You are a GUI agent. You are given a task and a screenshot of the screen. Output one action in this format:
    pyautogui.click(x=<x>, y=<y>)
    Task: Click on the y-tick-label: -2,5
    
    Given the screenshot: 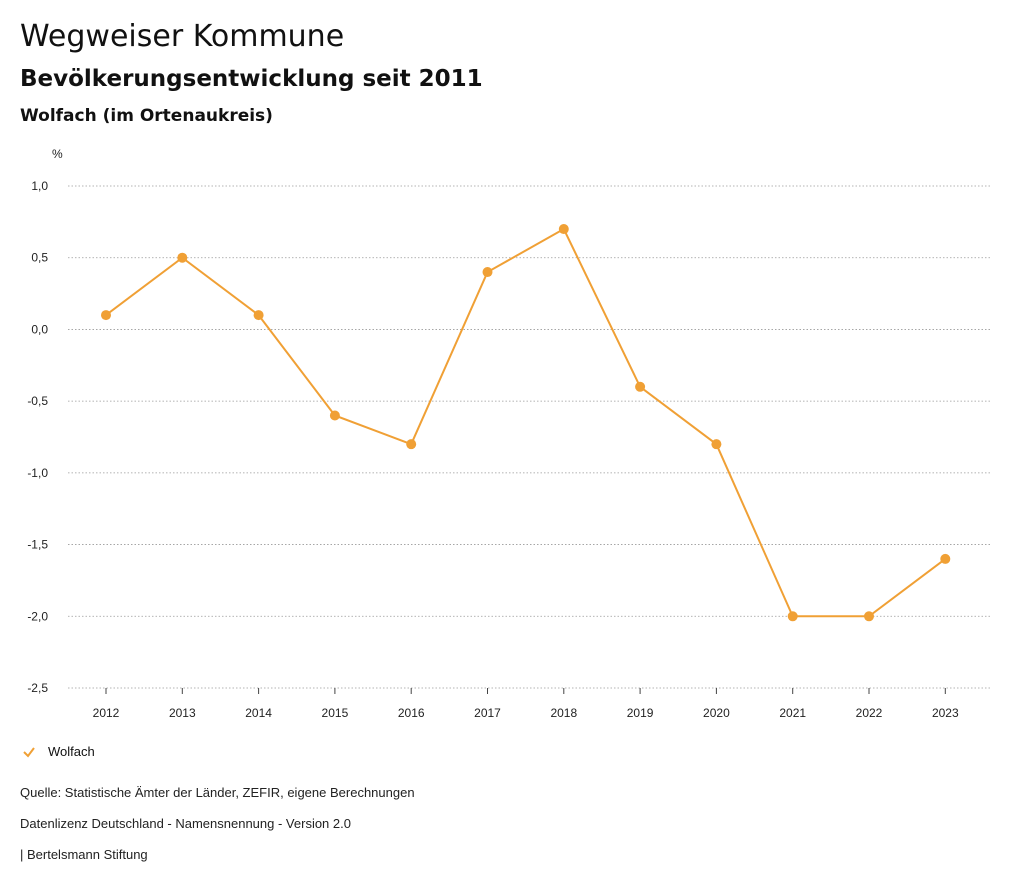 What is the action you would take?
    pyautogui.click(x=37, y=688)
    